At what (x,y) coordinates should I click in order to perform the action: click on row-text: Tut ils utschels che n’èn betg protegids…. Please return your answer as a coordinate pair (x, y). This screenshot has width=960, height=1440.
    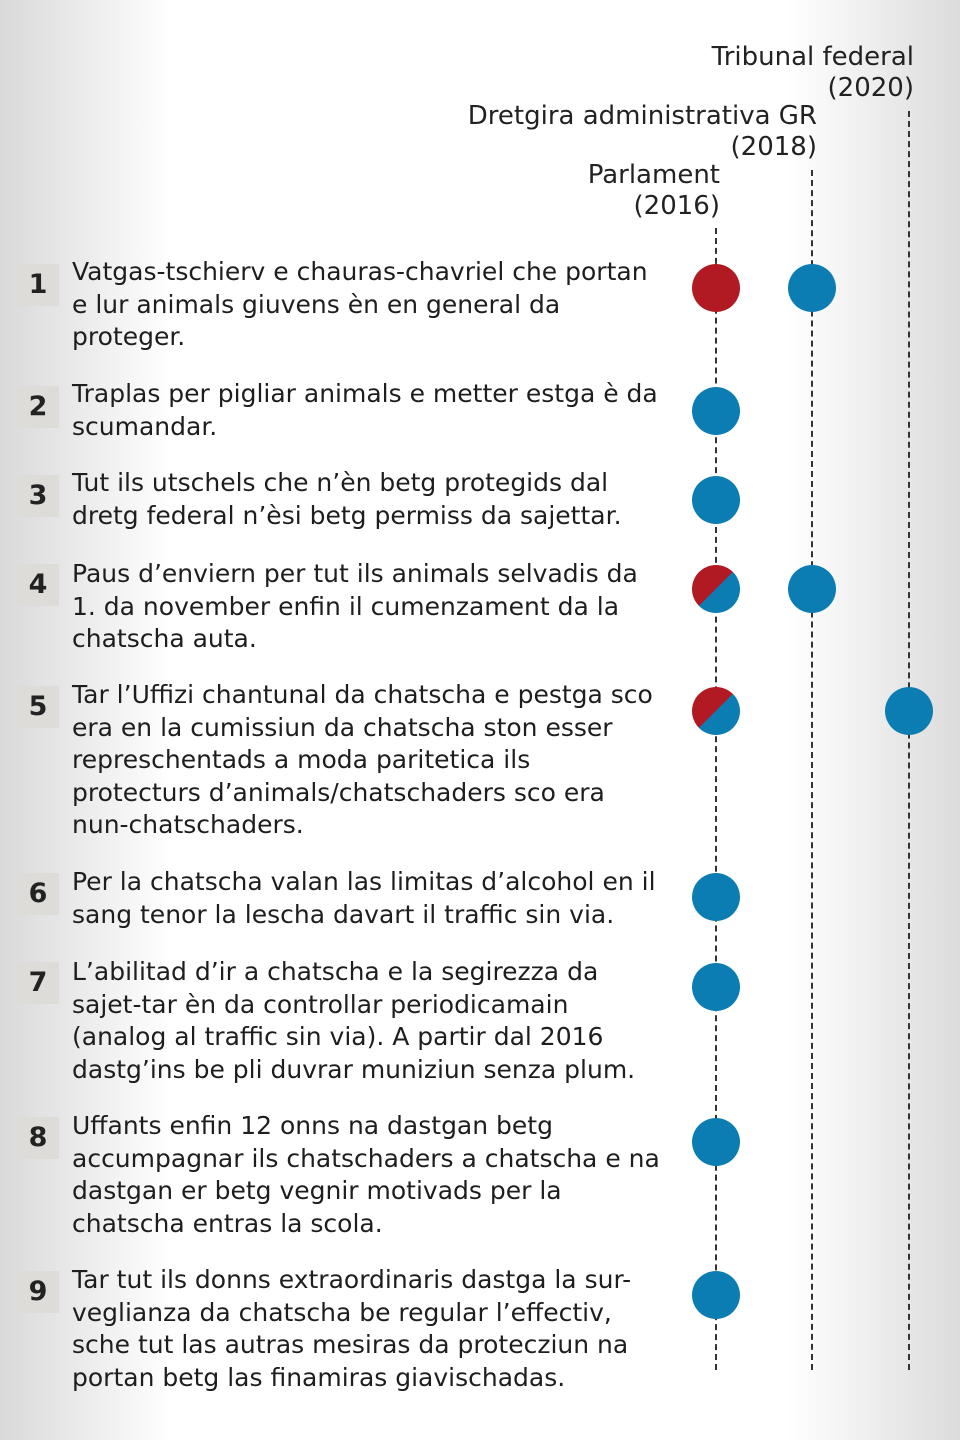
    Looking at the image, I should click on (347, 499).